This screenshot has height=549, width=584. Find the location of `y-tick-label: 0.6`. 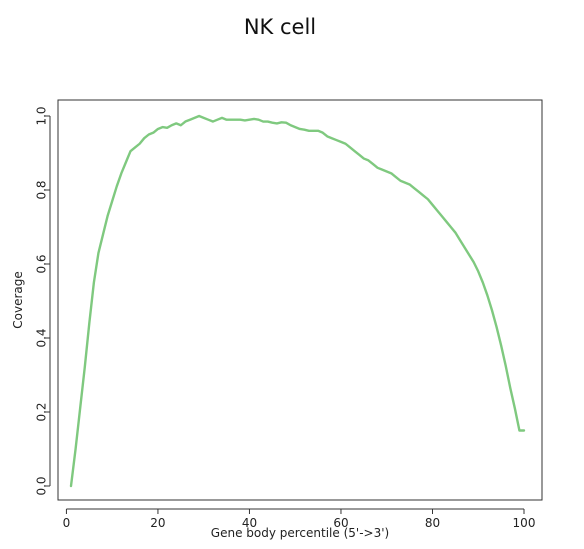

y-tick-label: 0.6 is located at coordinates (42, 263).